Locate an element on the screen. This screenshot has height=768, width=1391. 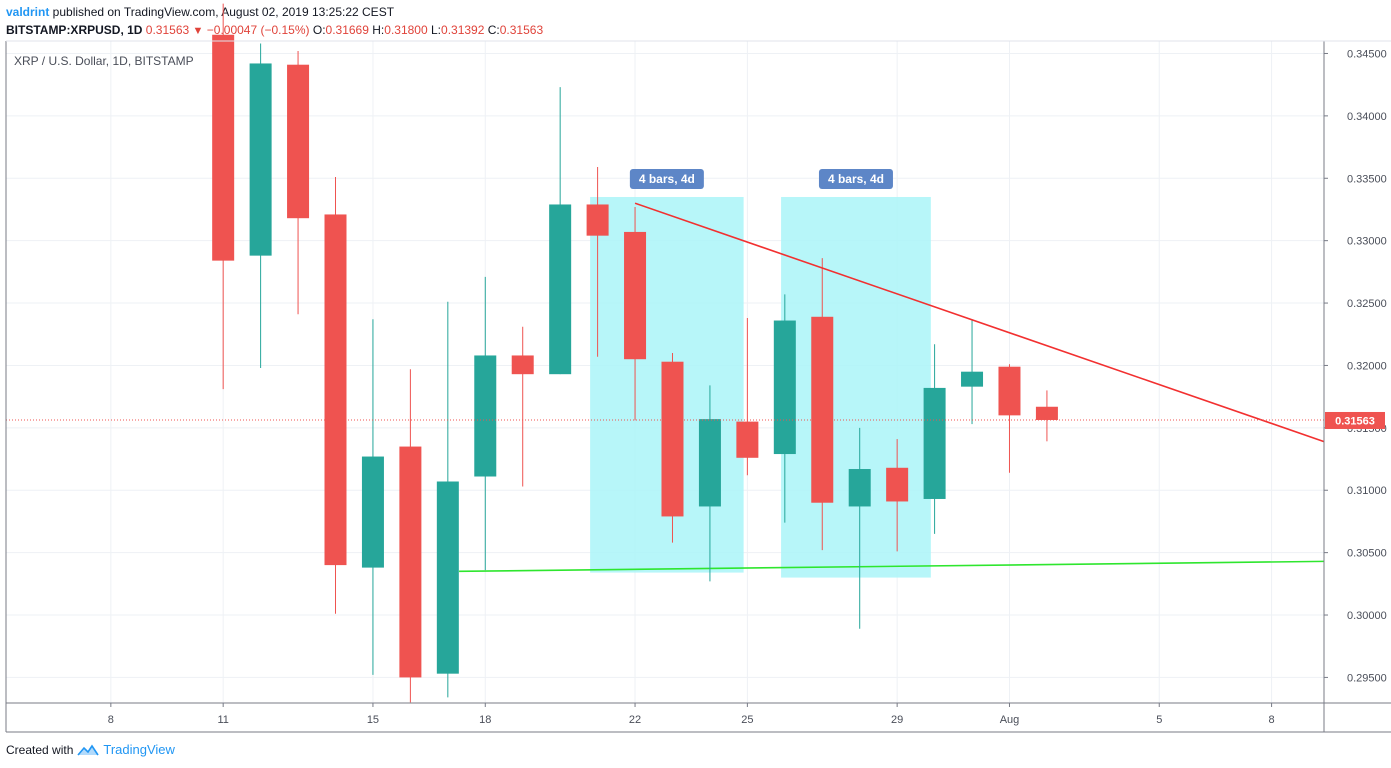
down-arrow-icon: ▼ is located at coordinates (198, 31).